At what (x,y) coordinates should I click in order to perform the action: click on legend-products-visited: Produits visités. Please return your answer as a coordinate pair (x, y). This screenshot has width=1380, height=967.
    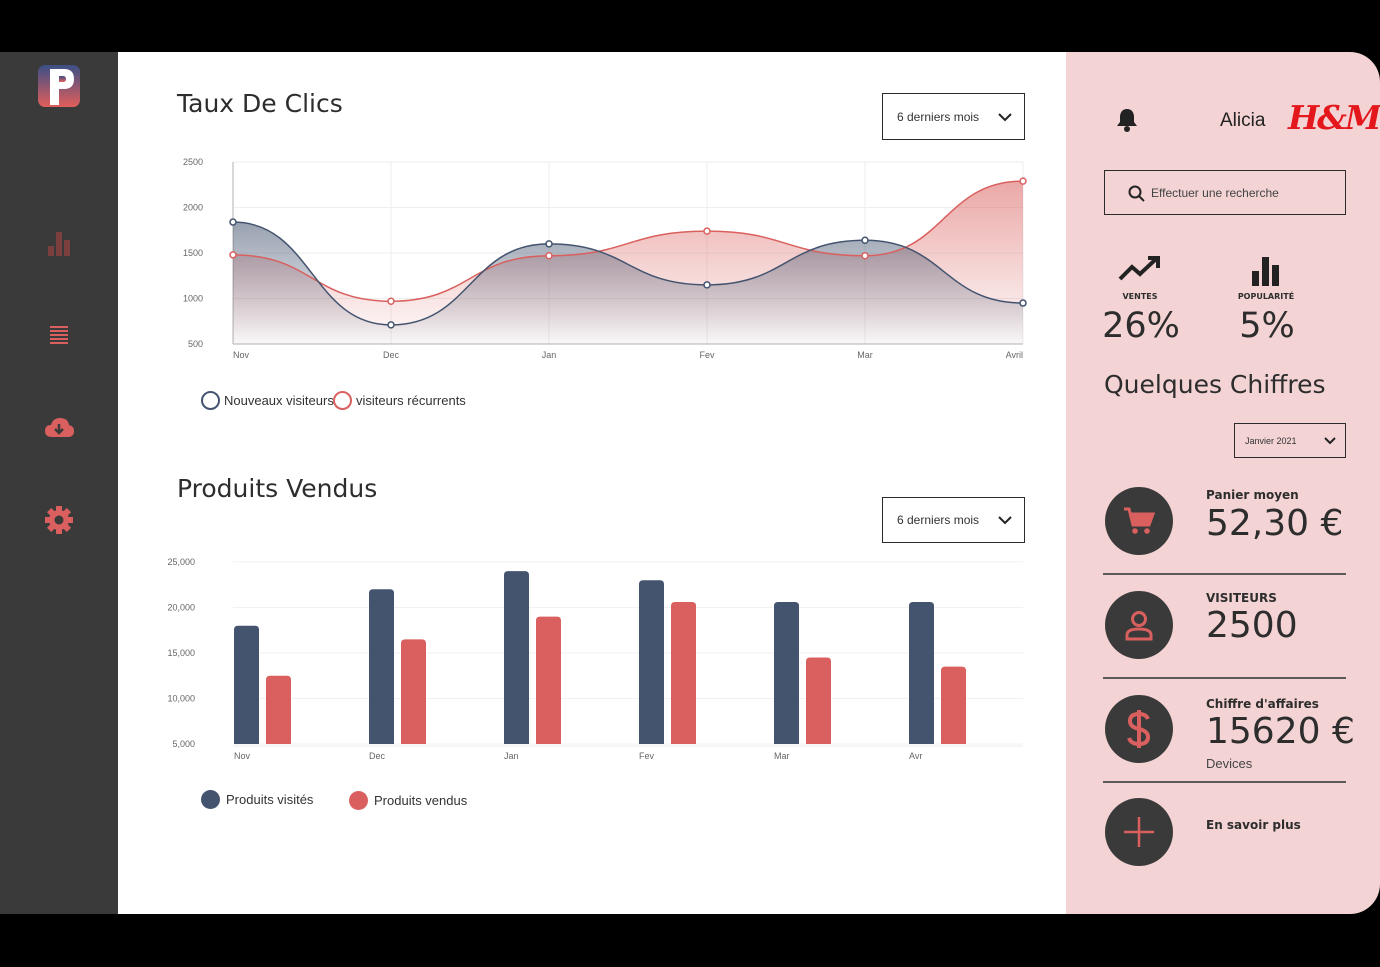
    Looking at the image, I should click on (257, 799).